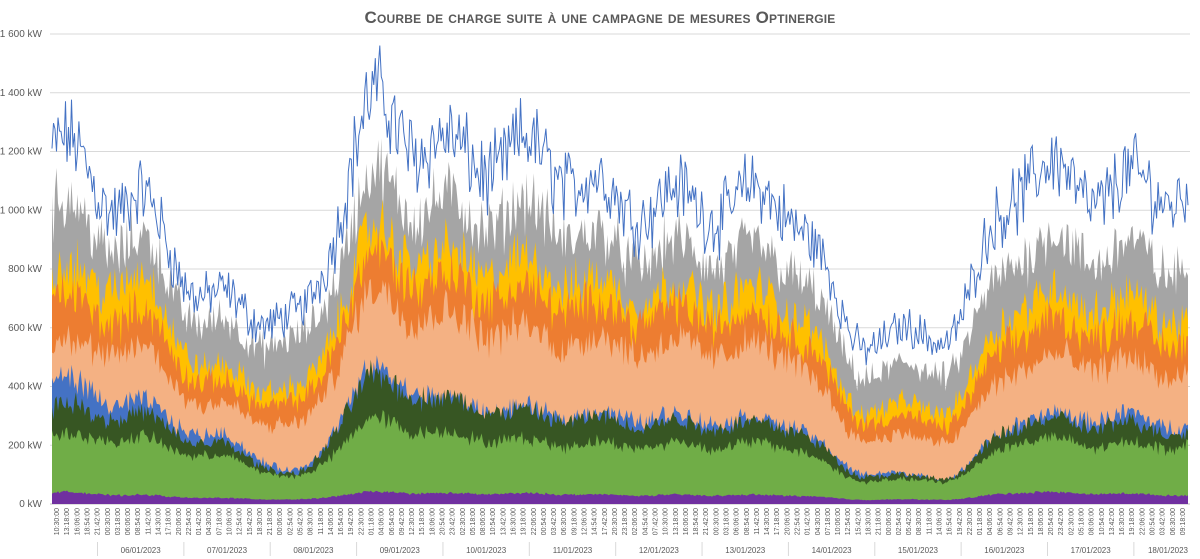 This screenshot has width=1200, height=559. I want to click on x-tick-label: 02:06:00, so click(635, 521).